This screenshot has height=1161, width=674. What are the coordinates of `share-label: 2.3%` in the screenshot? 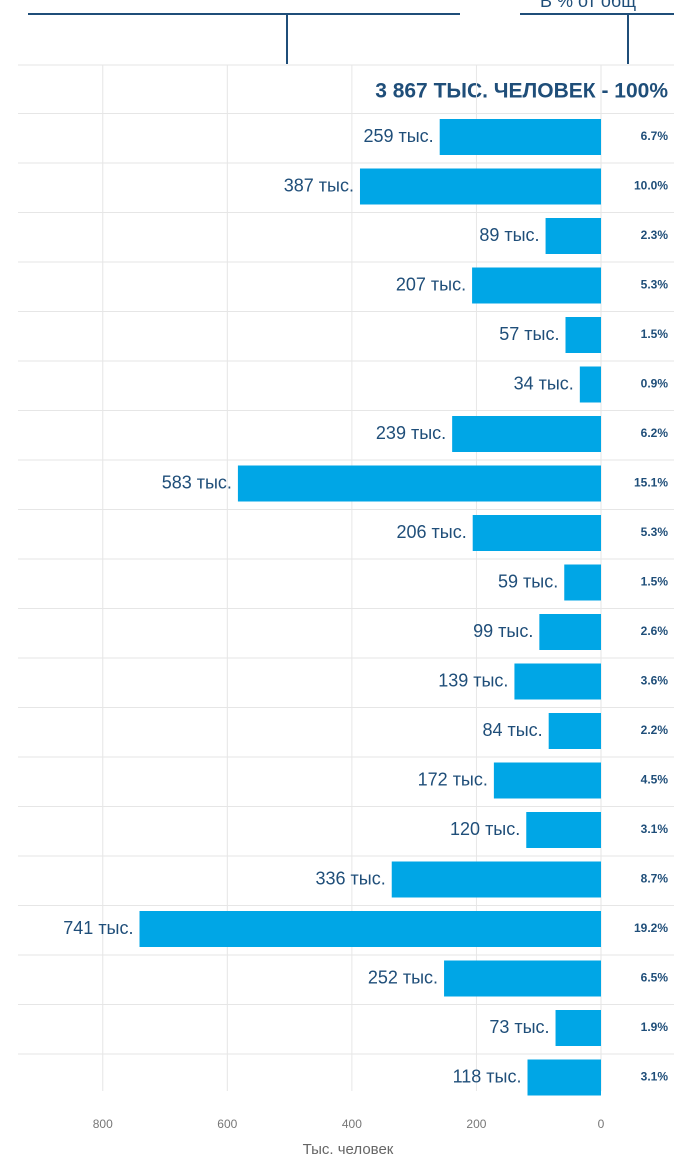 It's located at (655, 235).